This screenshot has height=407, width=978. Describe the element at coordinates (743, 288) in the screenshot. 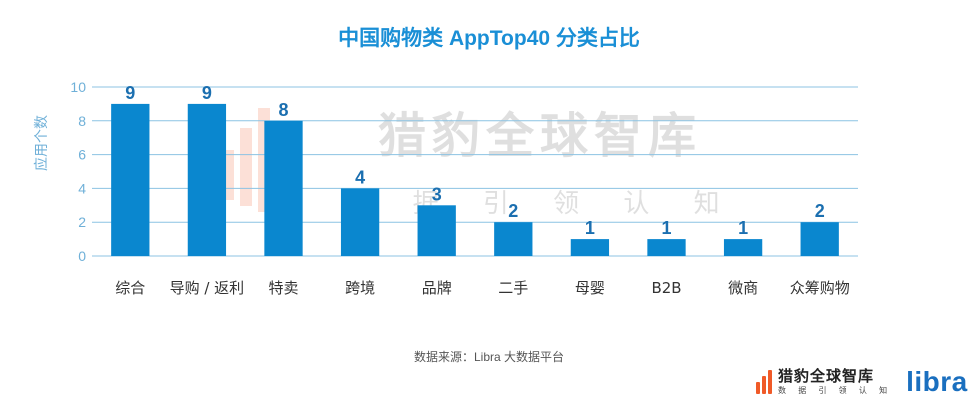

I see `x-tick-label: 微商` at that location.